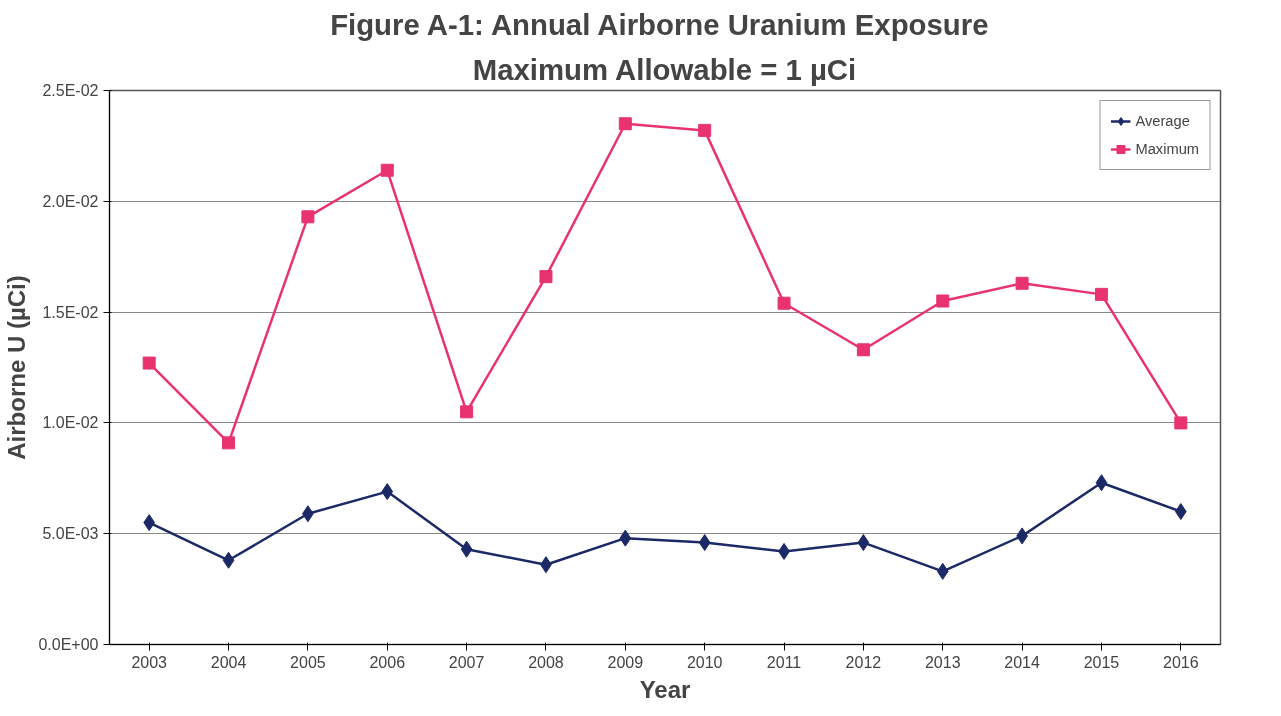 This screenshot has width=1281, height=716. Describe the element at coordinates (546, 662) in the screenshot. I see `x-tick-label: 2008` at that location.